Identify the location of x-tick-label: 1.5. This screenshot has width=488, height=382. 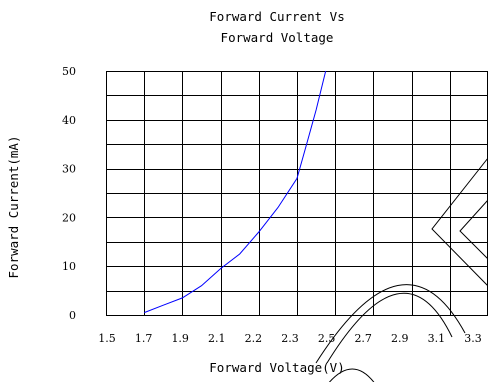
(107, 338).